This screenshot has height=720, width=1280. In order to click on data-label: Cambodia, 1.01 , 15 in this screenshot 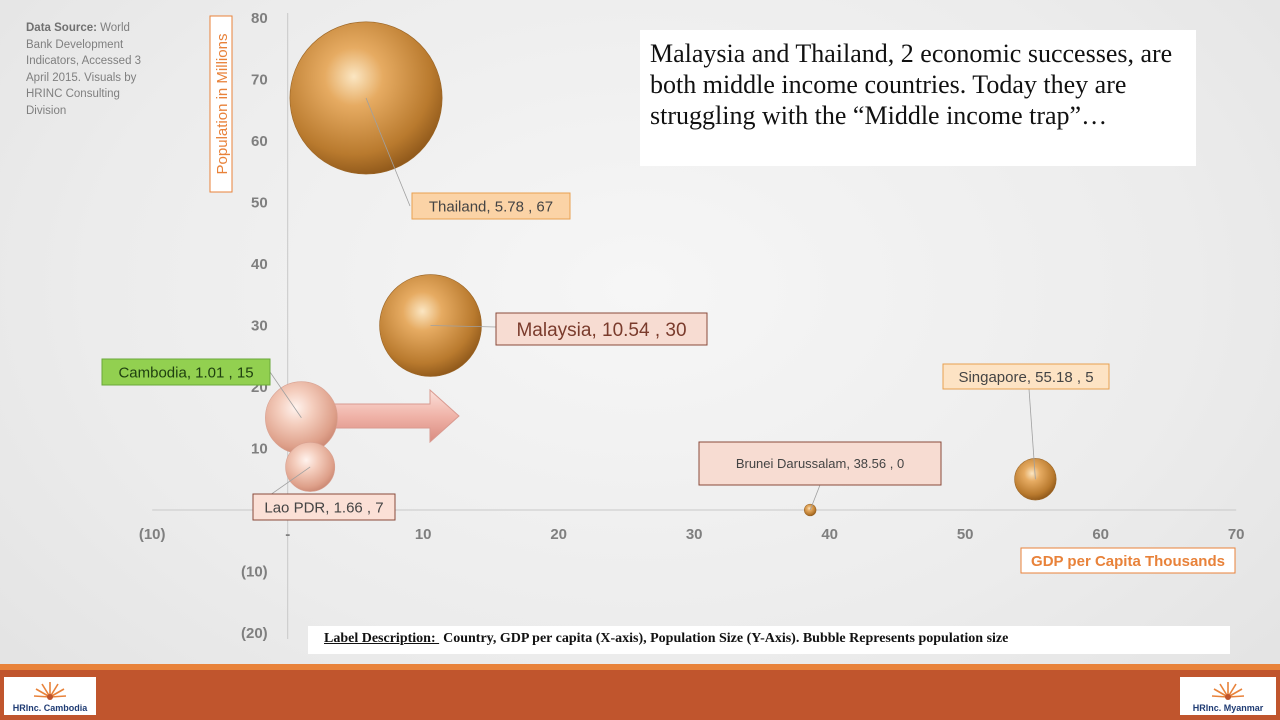, I will do `click(185, 372)`.